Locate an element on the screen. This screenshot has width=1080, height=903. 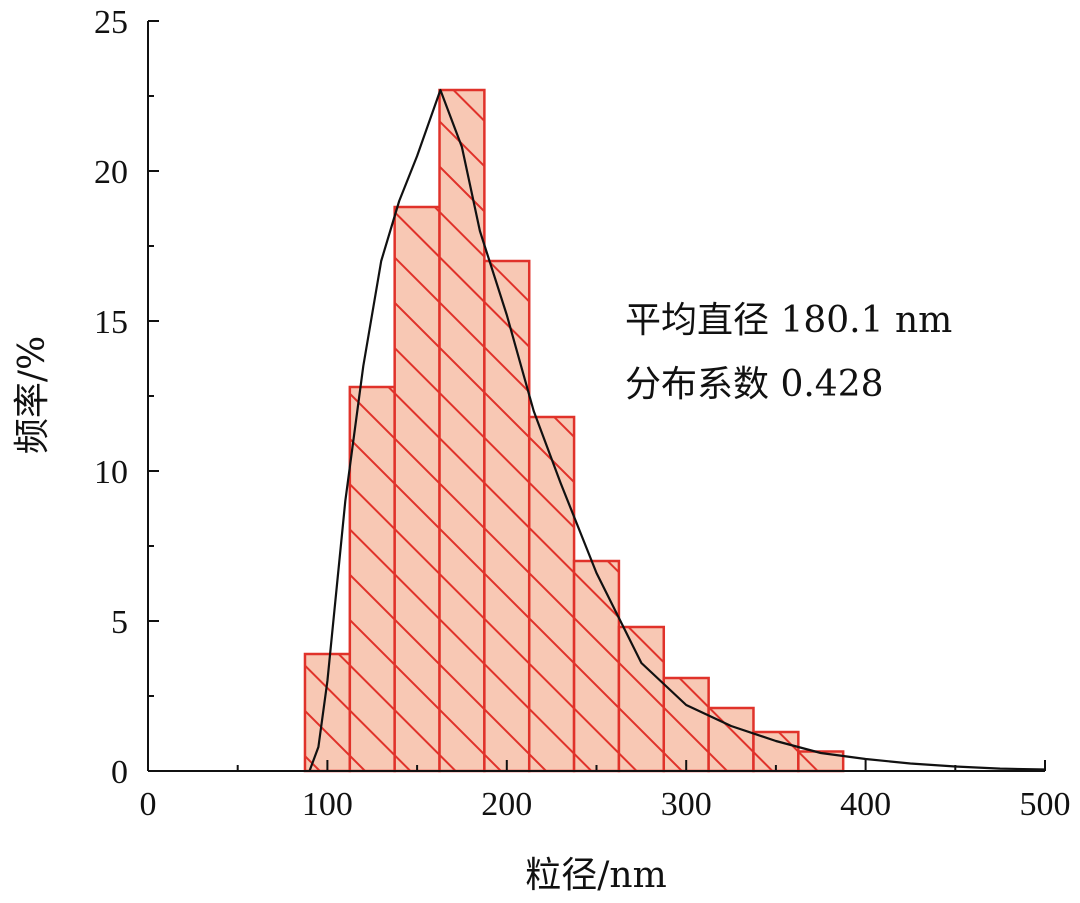
y-tick-label-5: 5 is located at coordinates (119, 622).